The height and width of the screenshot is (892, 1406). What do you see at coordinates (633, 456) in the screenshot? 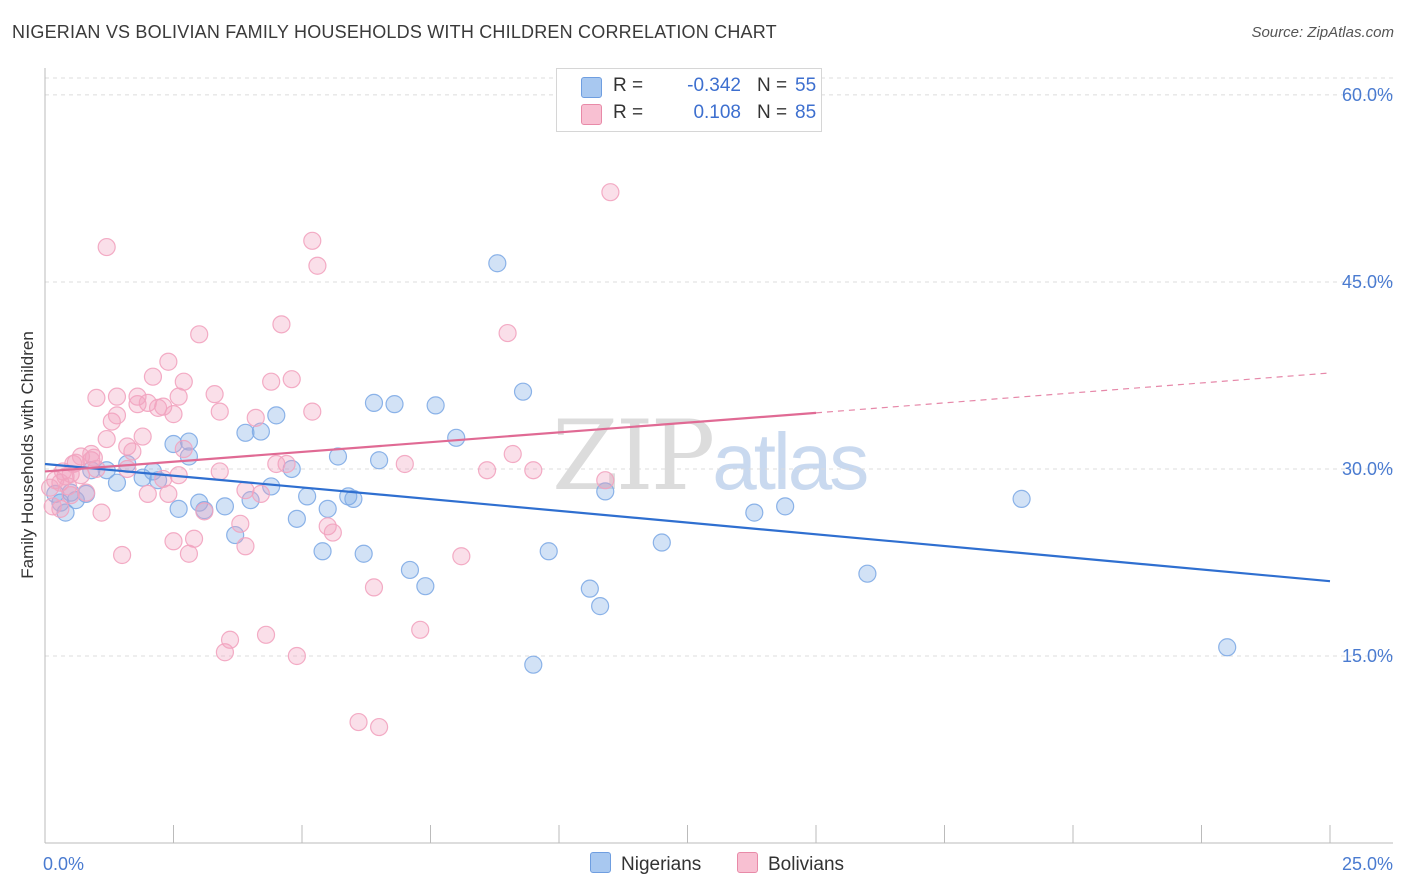
I see `watermark-zip: ZIP` at bounding box center [633, 456].